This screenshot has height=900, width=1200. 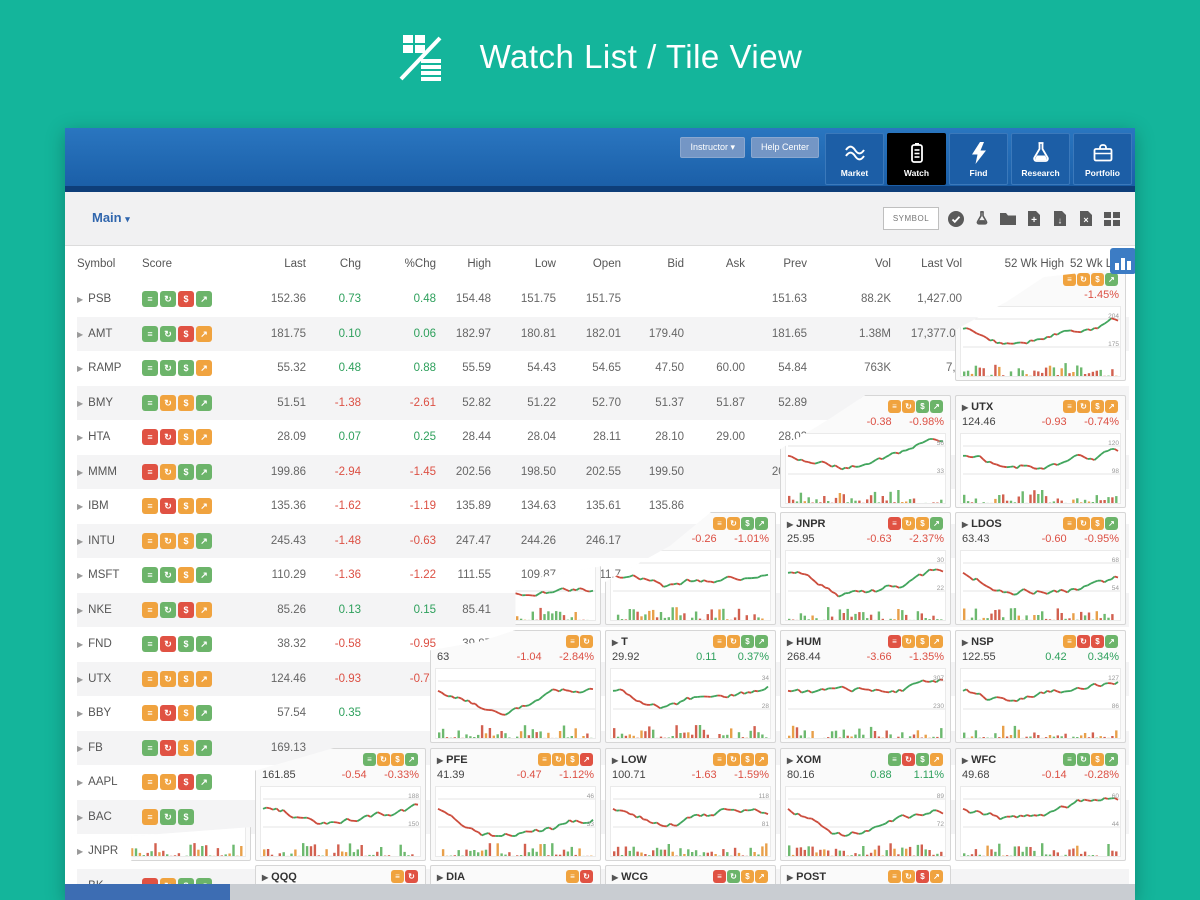 What do you see at coordinates (955, 218) in the screenshot?
I see `check-circle-icon` at bounding box center [955, 218].